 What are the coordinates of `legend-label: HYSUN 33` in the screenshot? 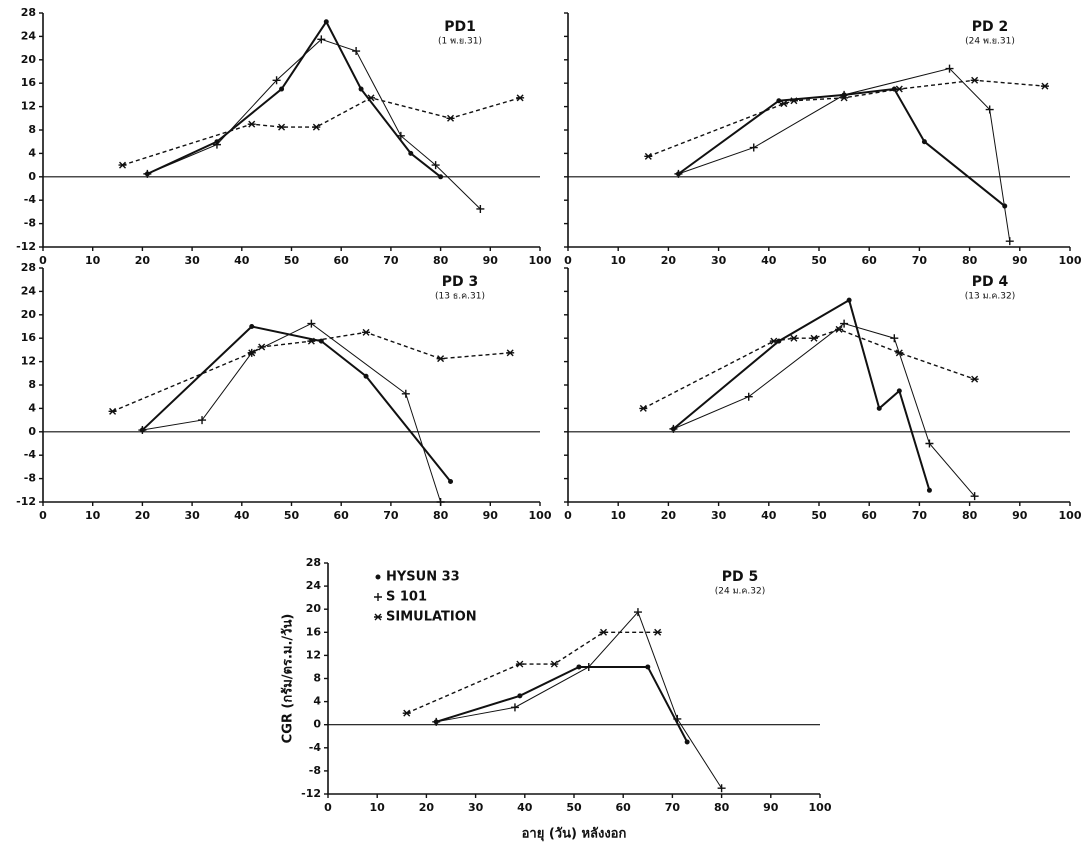 It's located at (423, 577).